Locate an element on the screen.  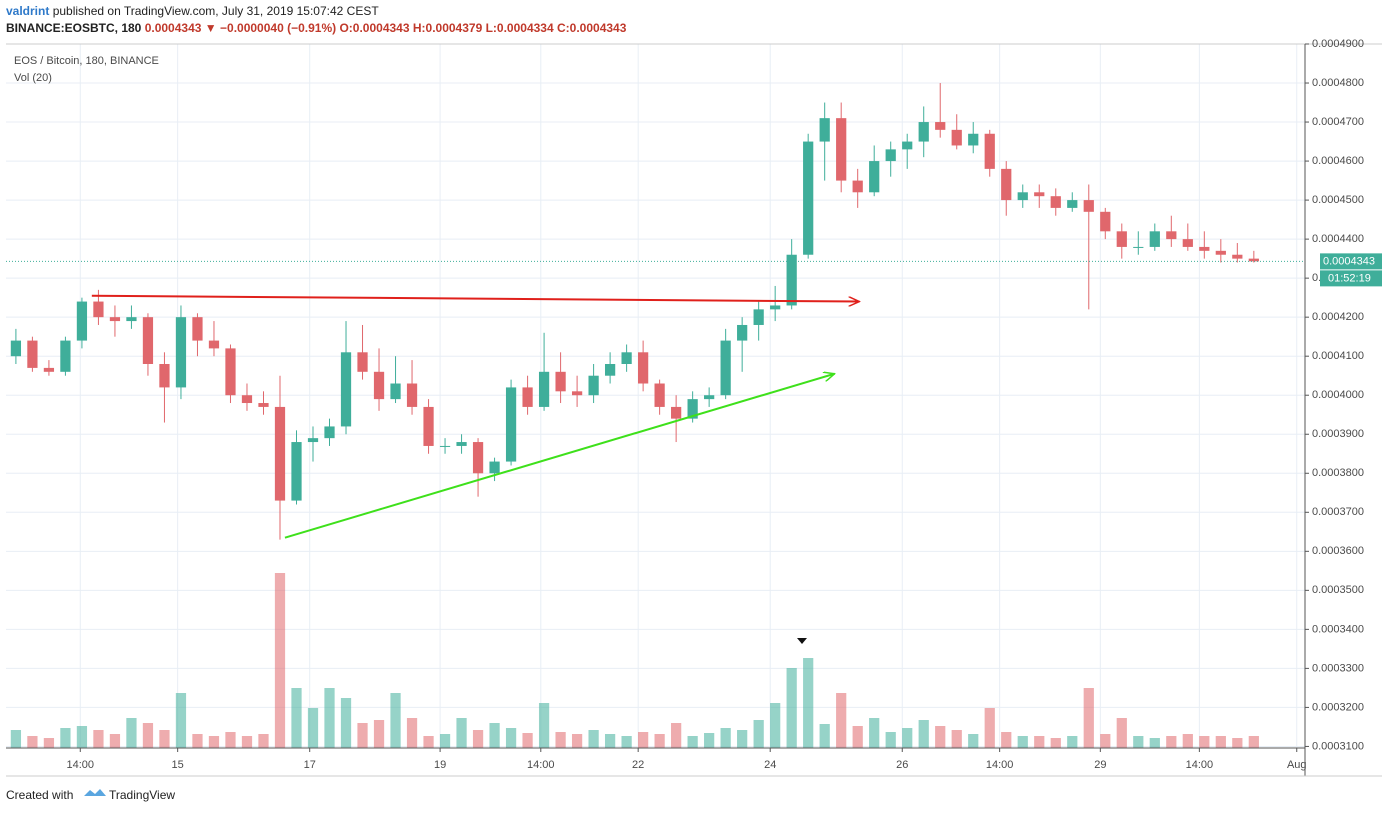
y-tick-label: 0.0004900 is located at coordinates (1338, 44).